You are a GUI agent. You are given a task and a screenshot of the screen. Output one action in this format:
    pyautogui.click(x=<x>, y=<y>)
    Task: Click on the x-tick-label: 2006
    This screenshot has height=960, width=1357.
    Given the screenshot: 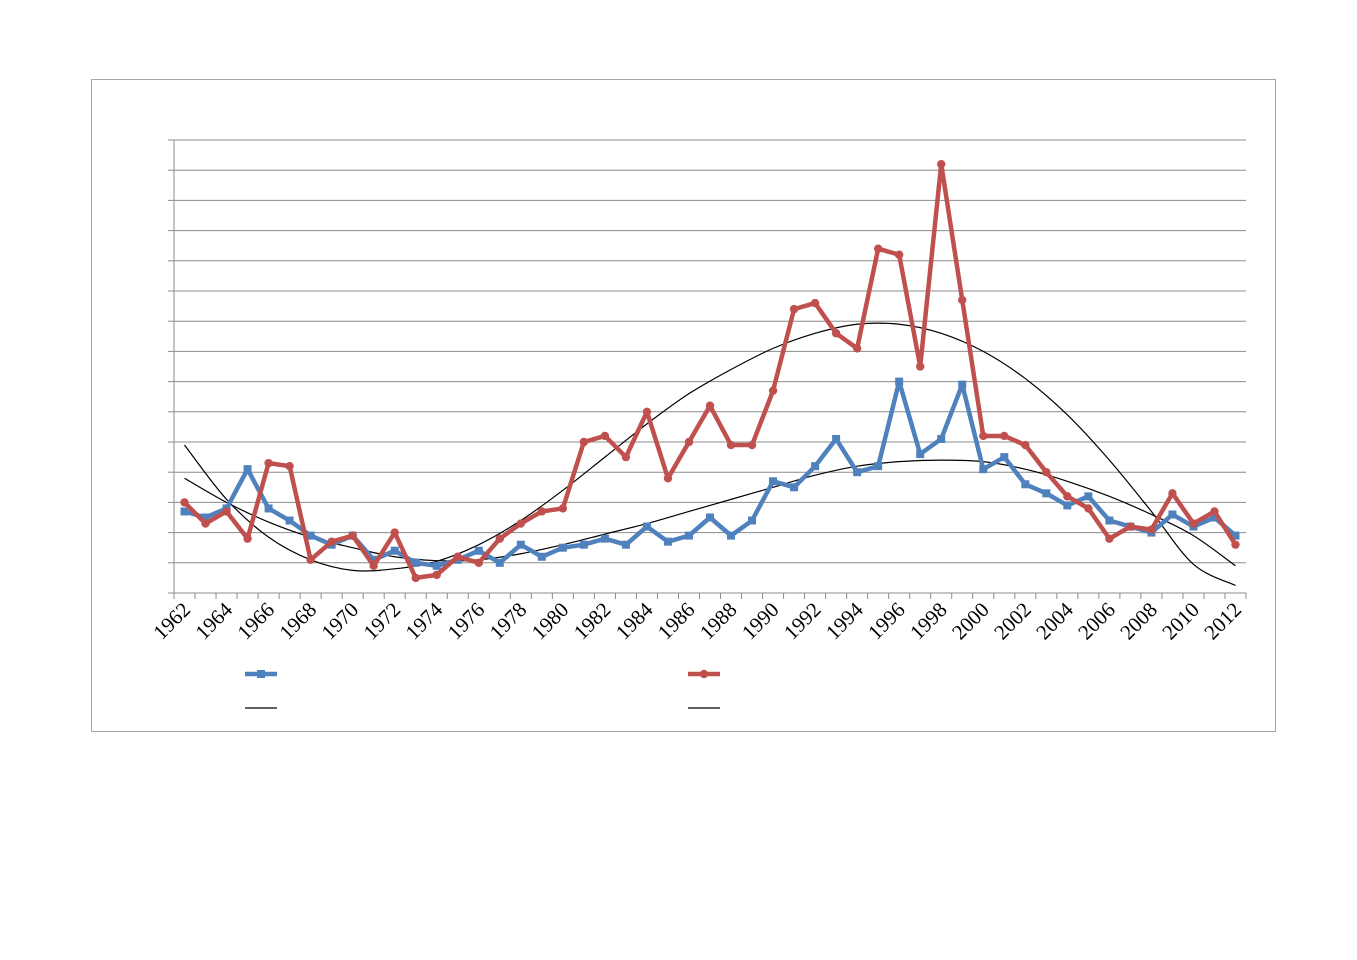 What is the action you would take?
    pyautogui.click(x=1096, y=621)
    